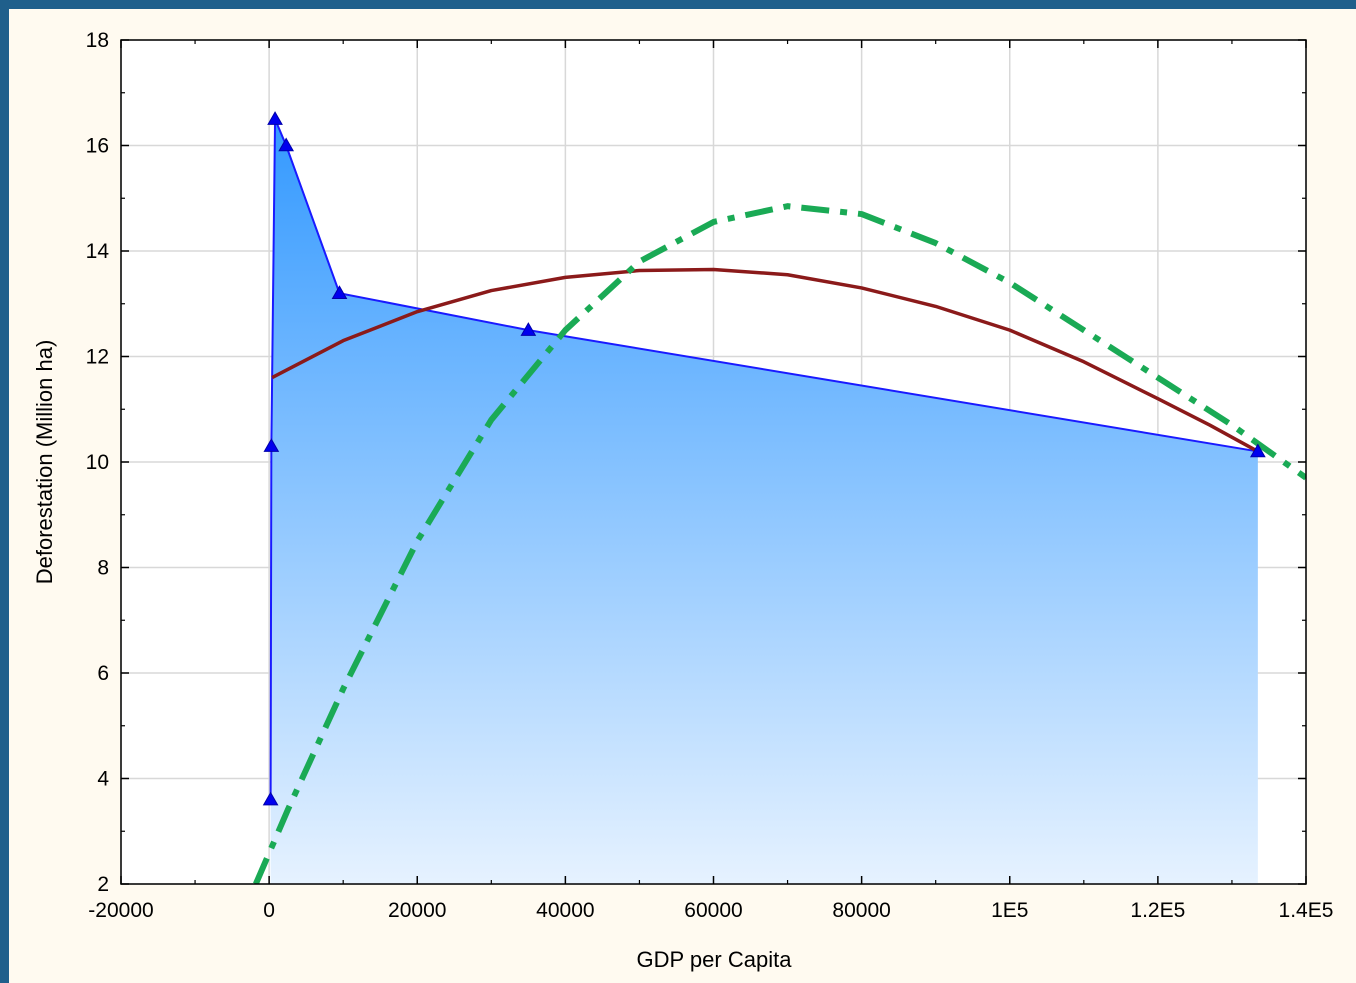  What do you see at coordinates (1009, 910) in the screenshot?
I see `x-tick-label: 1E5` at bounding box center [1009, 910].